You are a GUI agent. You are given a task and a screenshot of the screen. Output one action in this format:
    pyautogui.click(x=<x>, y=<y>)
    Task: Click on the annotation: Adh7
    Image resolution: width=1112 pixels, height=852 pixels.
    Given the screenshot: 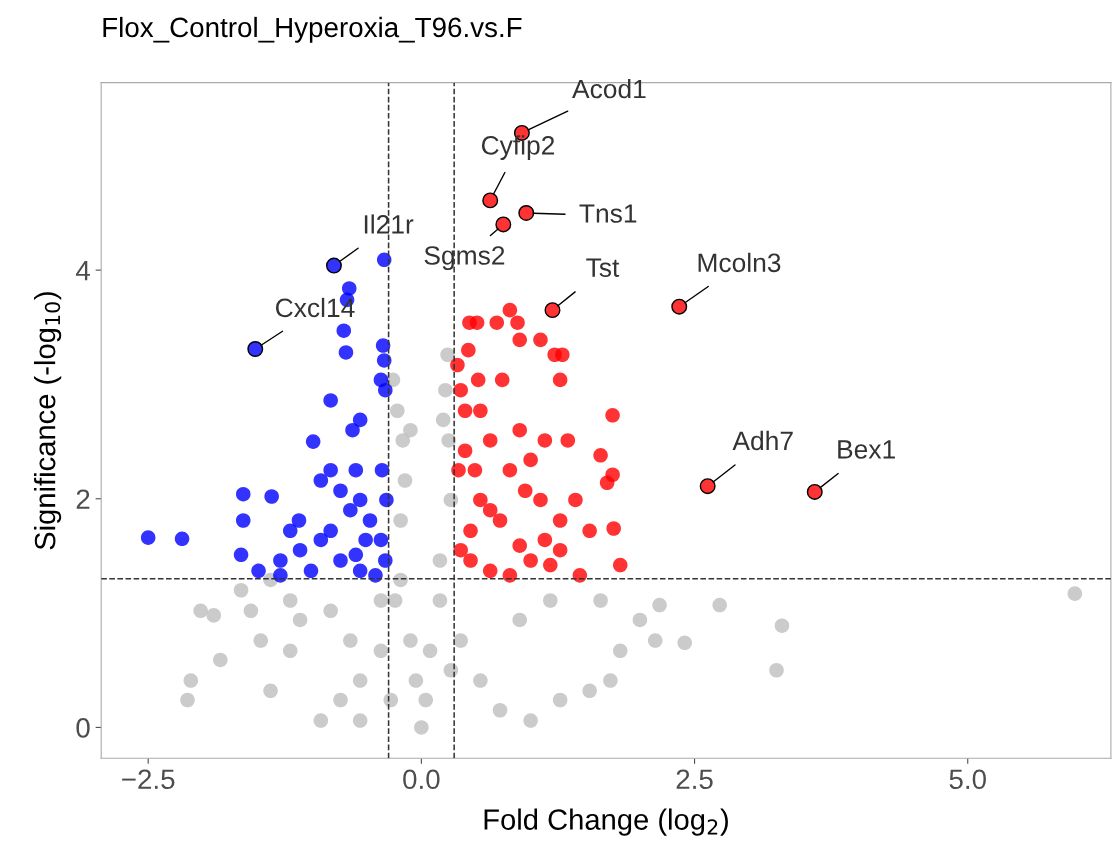 What is the action you would take?
    pyautogui.click(x=762, y=440)
    